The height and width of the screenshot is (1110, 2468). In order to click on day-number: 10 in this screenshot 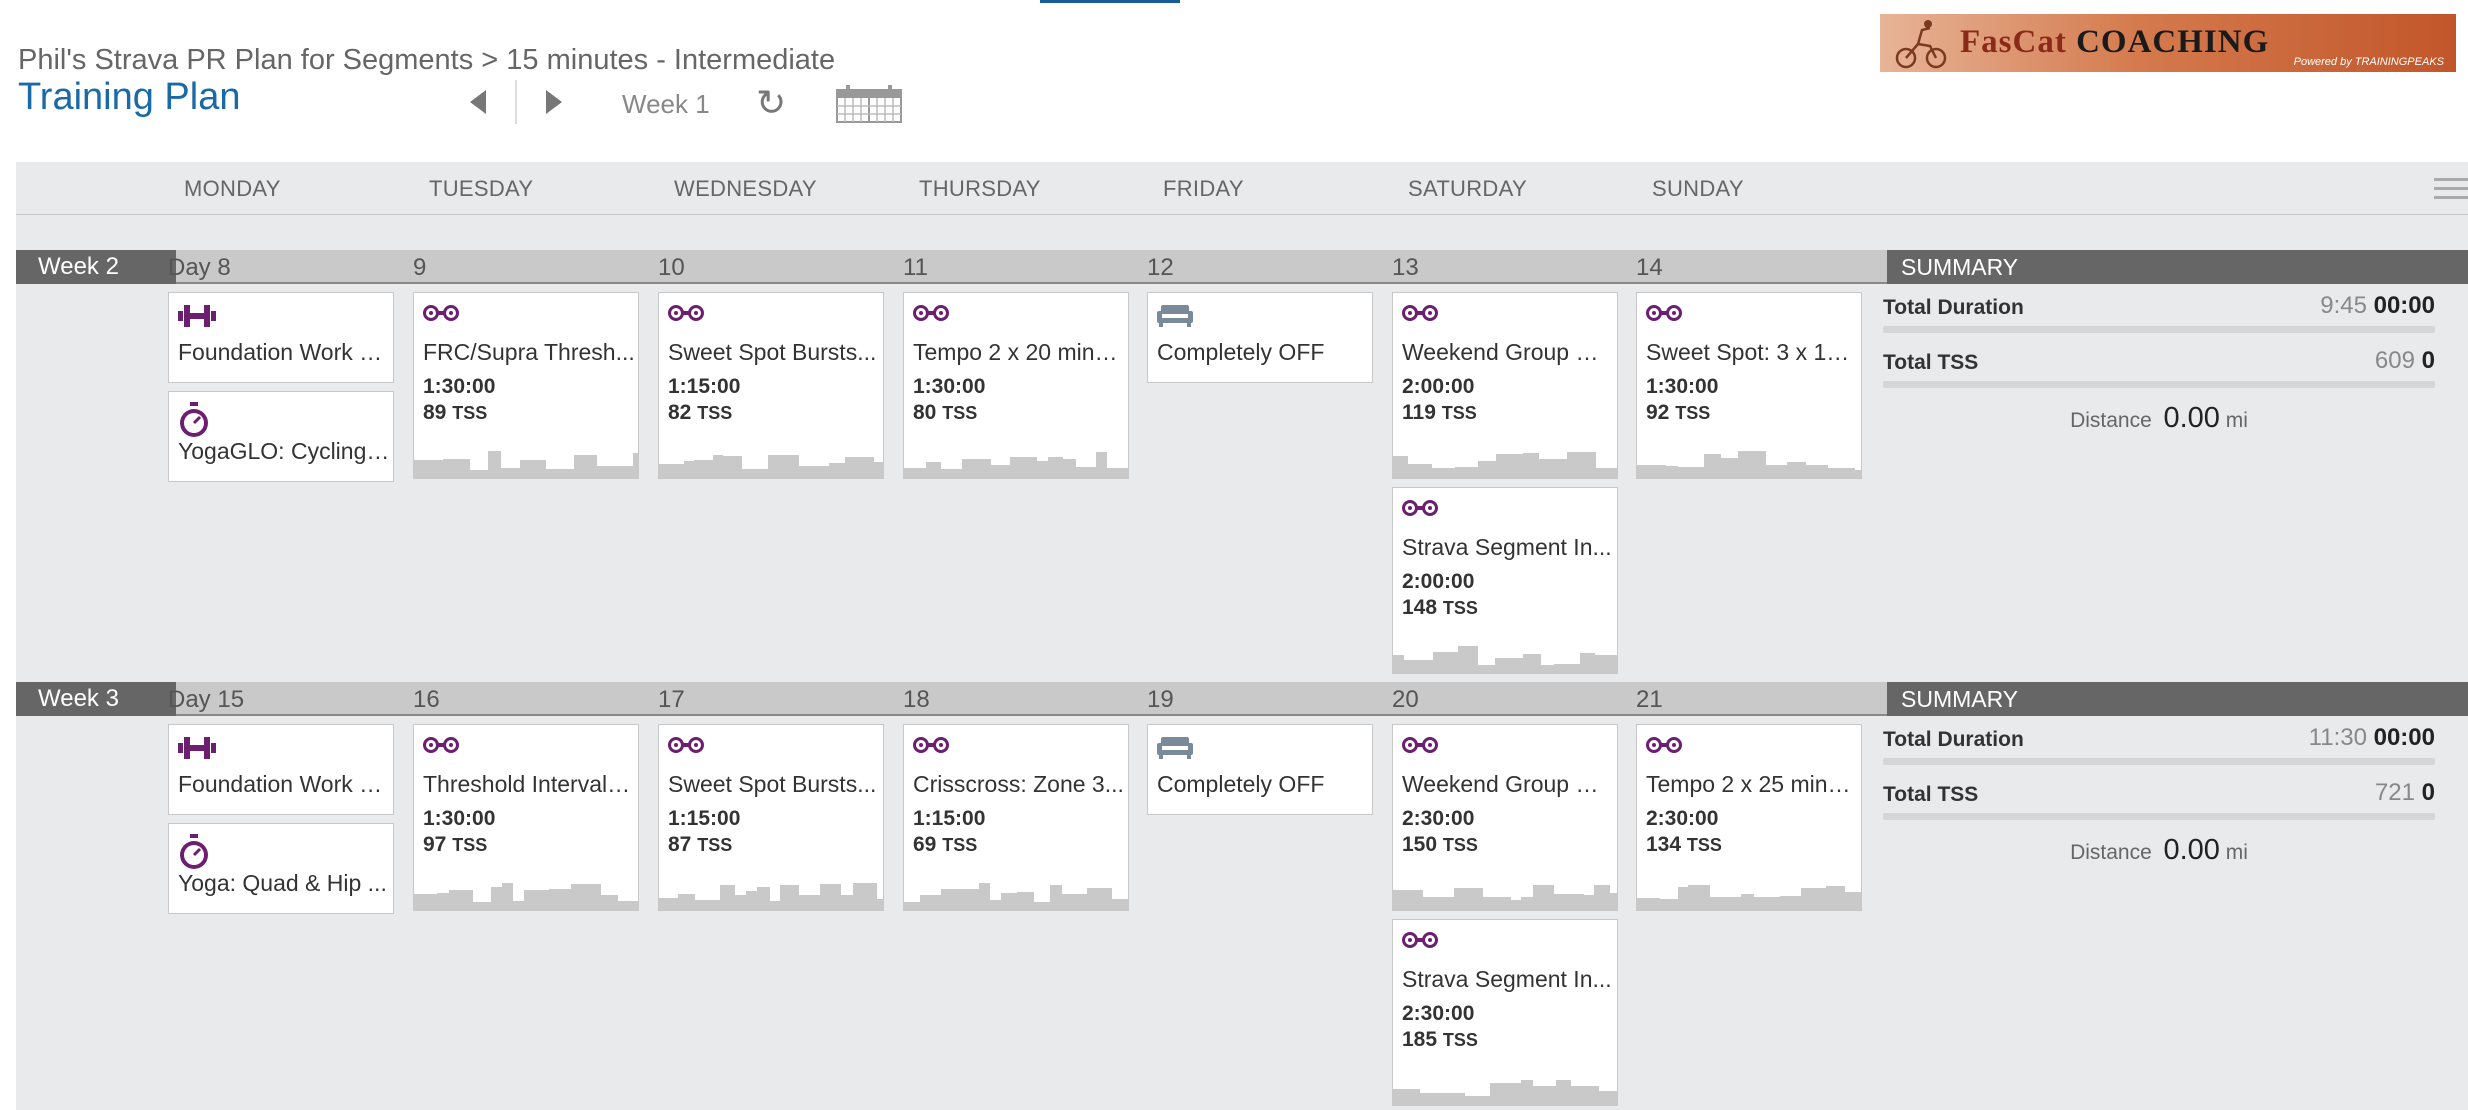, I will do `click(671, 267)`.